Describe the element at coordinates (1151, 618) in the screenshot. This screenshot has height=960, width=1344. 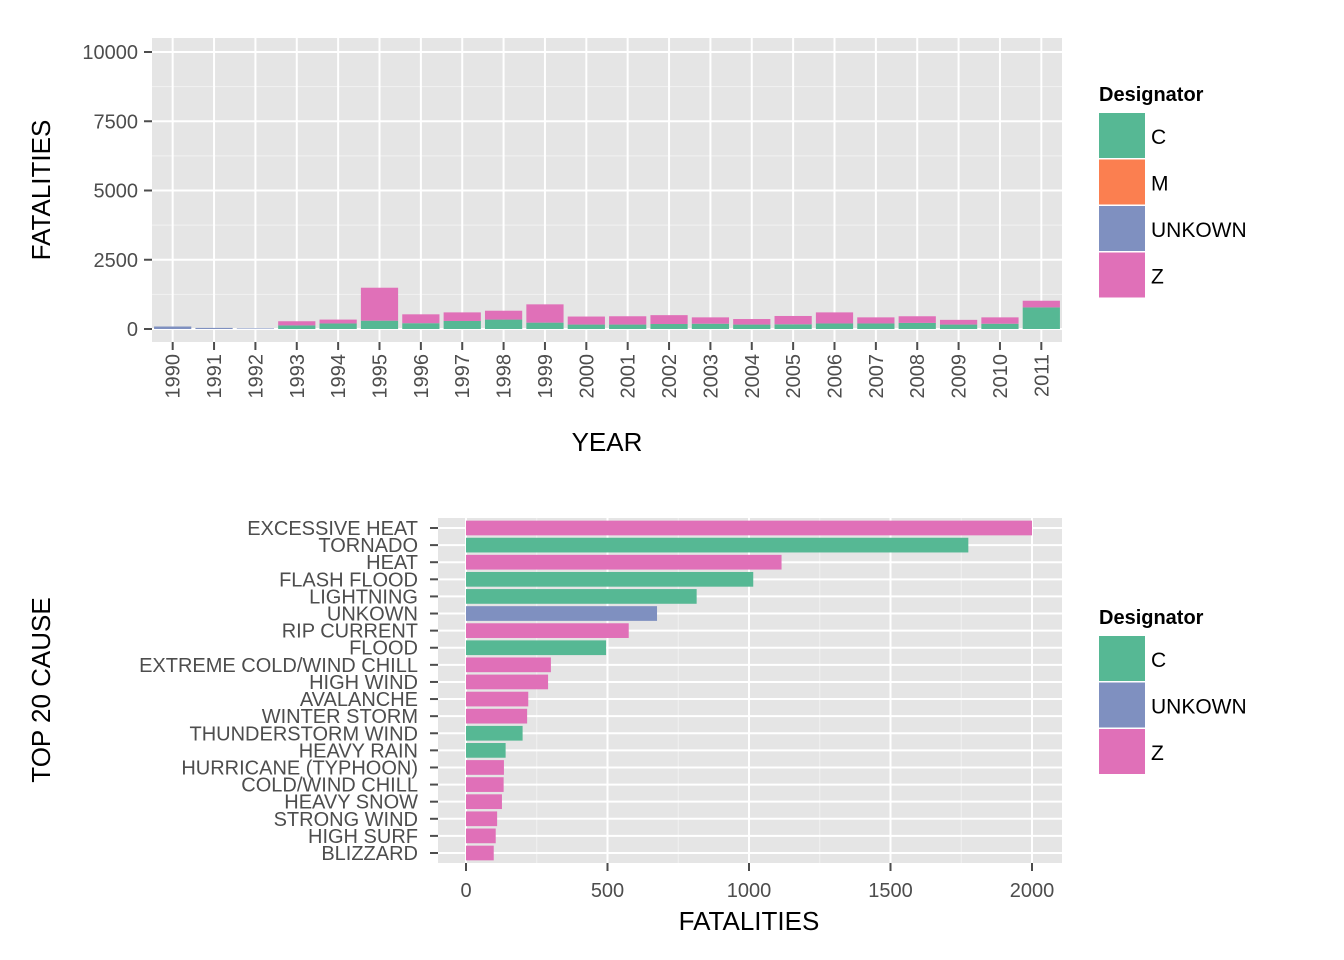
I see `bottom-legend-title: Designator` at that location.